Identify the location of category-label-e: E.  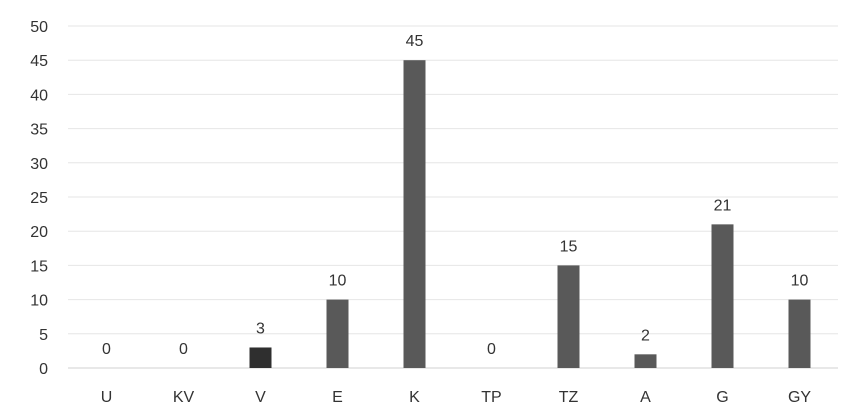
(337, 397).